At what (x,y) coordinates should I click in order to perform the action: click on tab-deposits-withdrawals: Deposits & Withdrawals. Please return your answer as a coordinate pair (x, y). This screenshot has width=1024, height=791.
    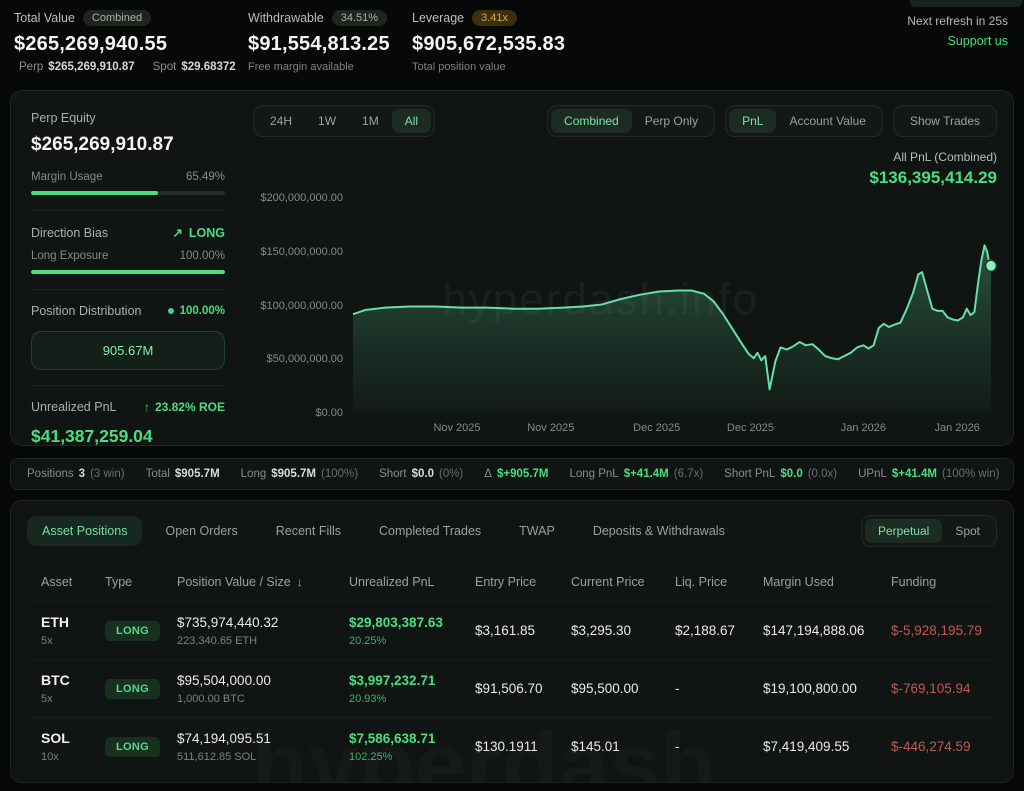
    Looking at the image, I should click on (658, 531).